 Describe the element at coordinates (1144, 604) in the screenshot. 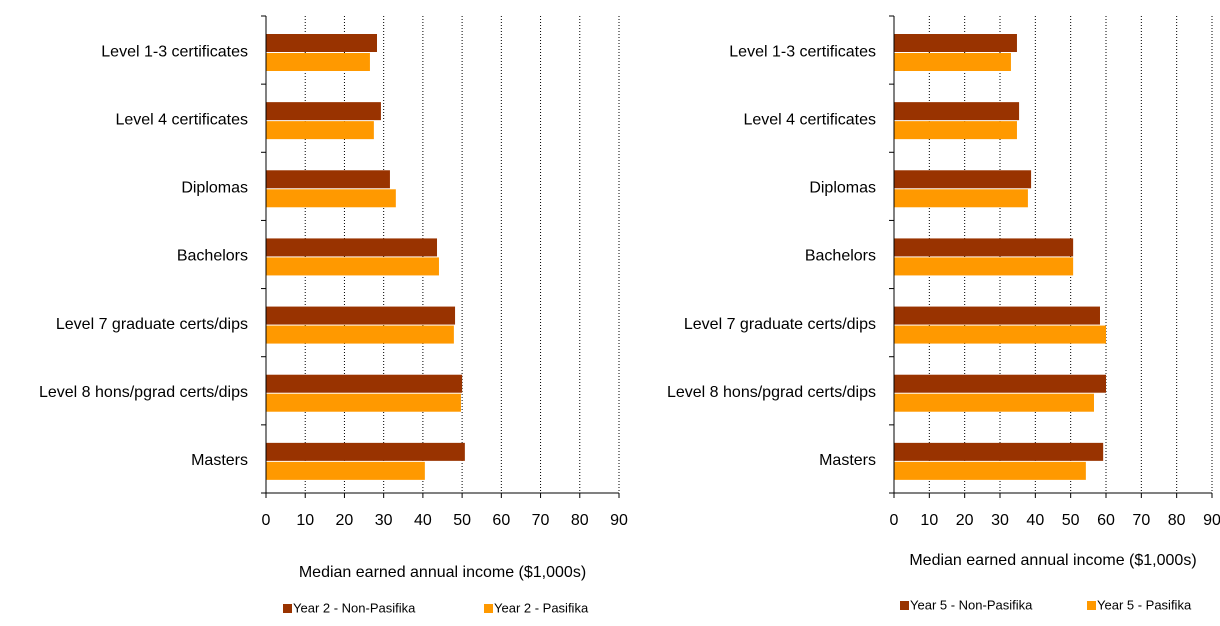

I see `legend-label: Year 5 - Pasifika` at that location.